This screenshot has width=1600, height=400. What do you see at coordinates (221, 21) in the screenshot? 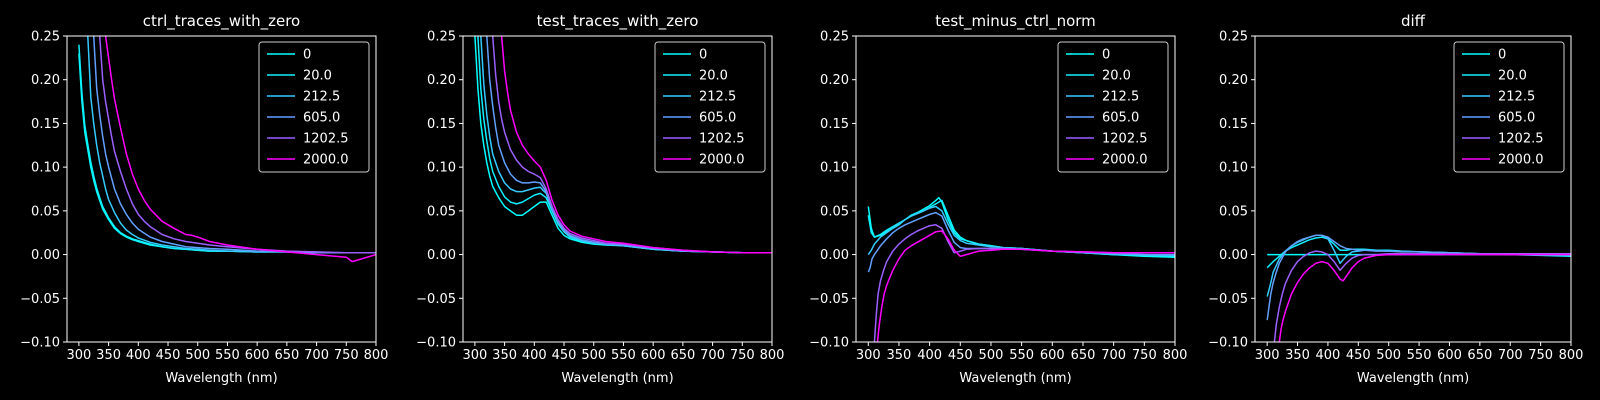
I see `chart-title: ctrl_traces_with_zero` at bounding box center [221, 21].